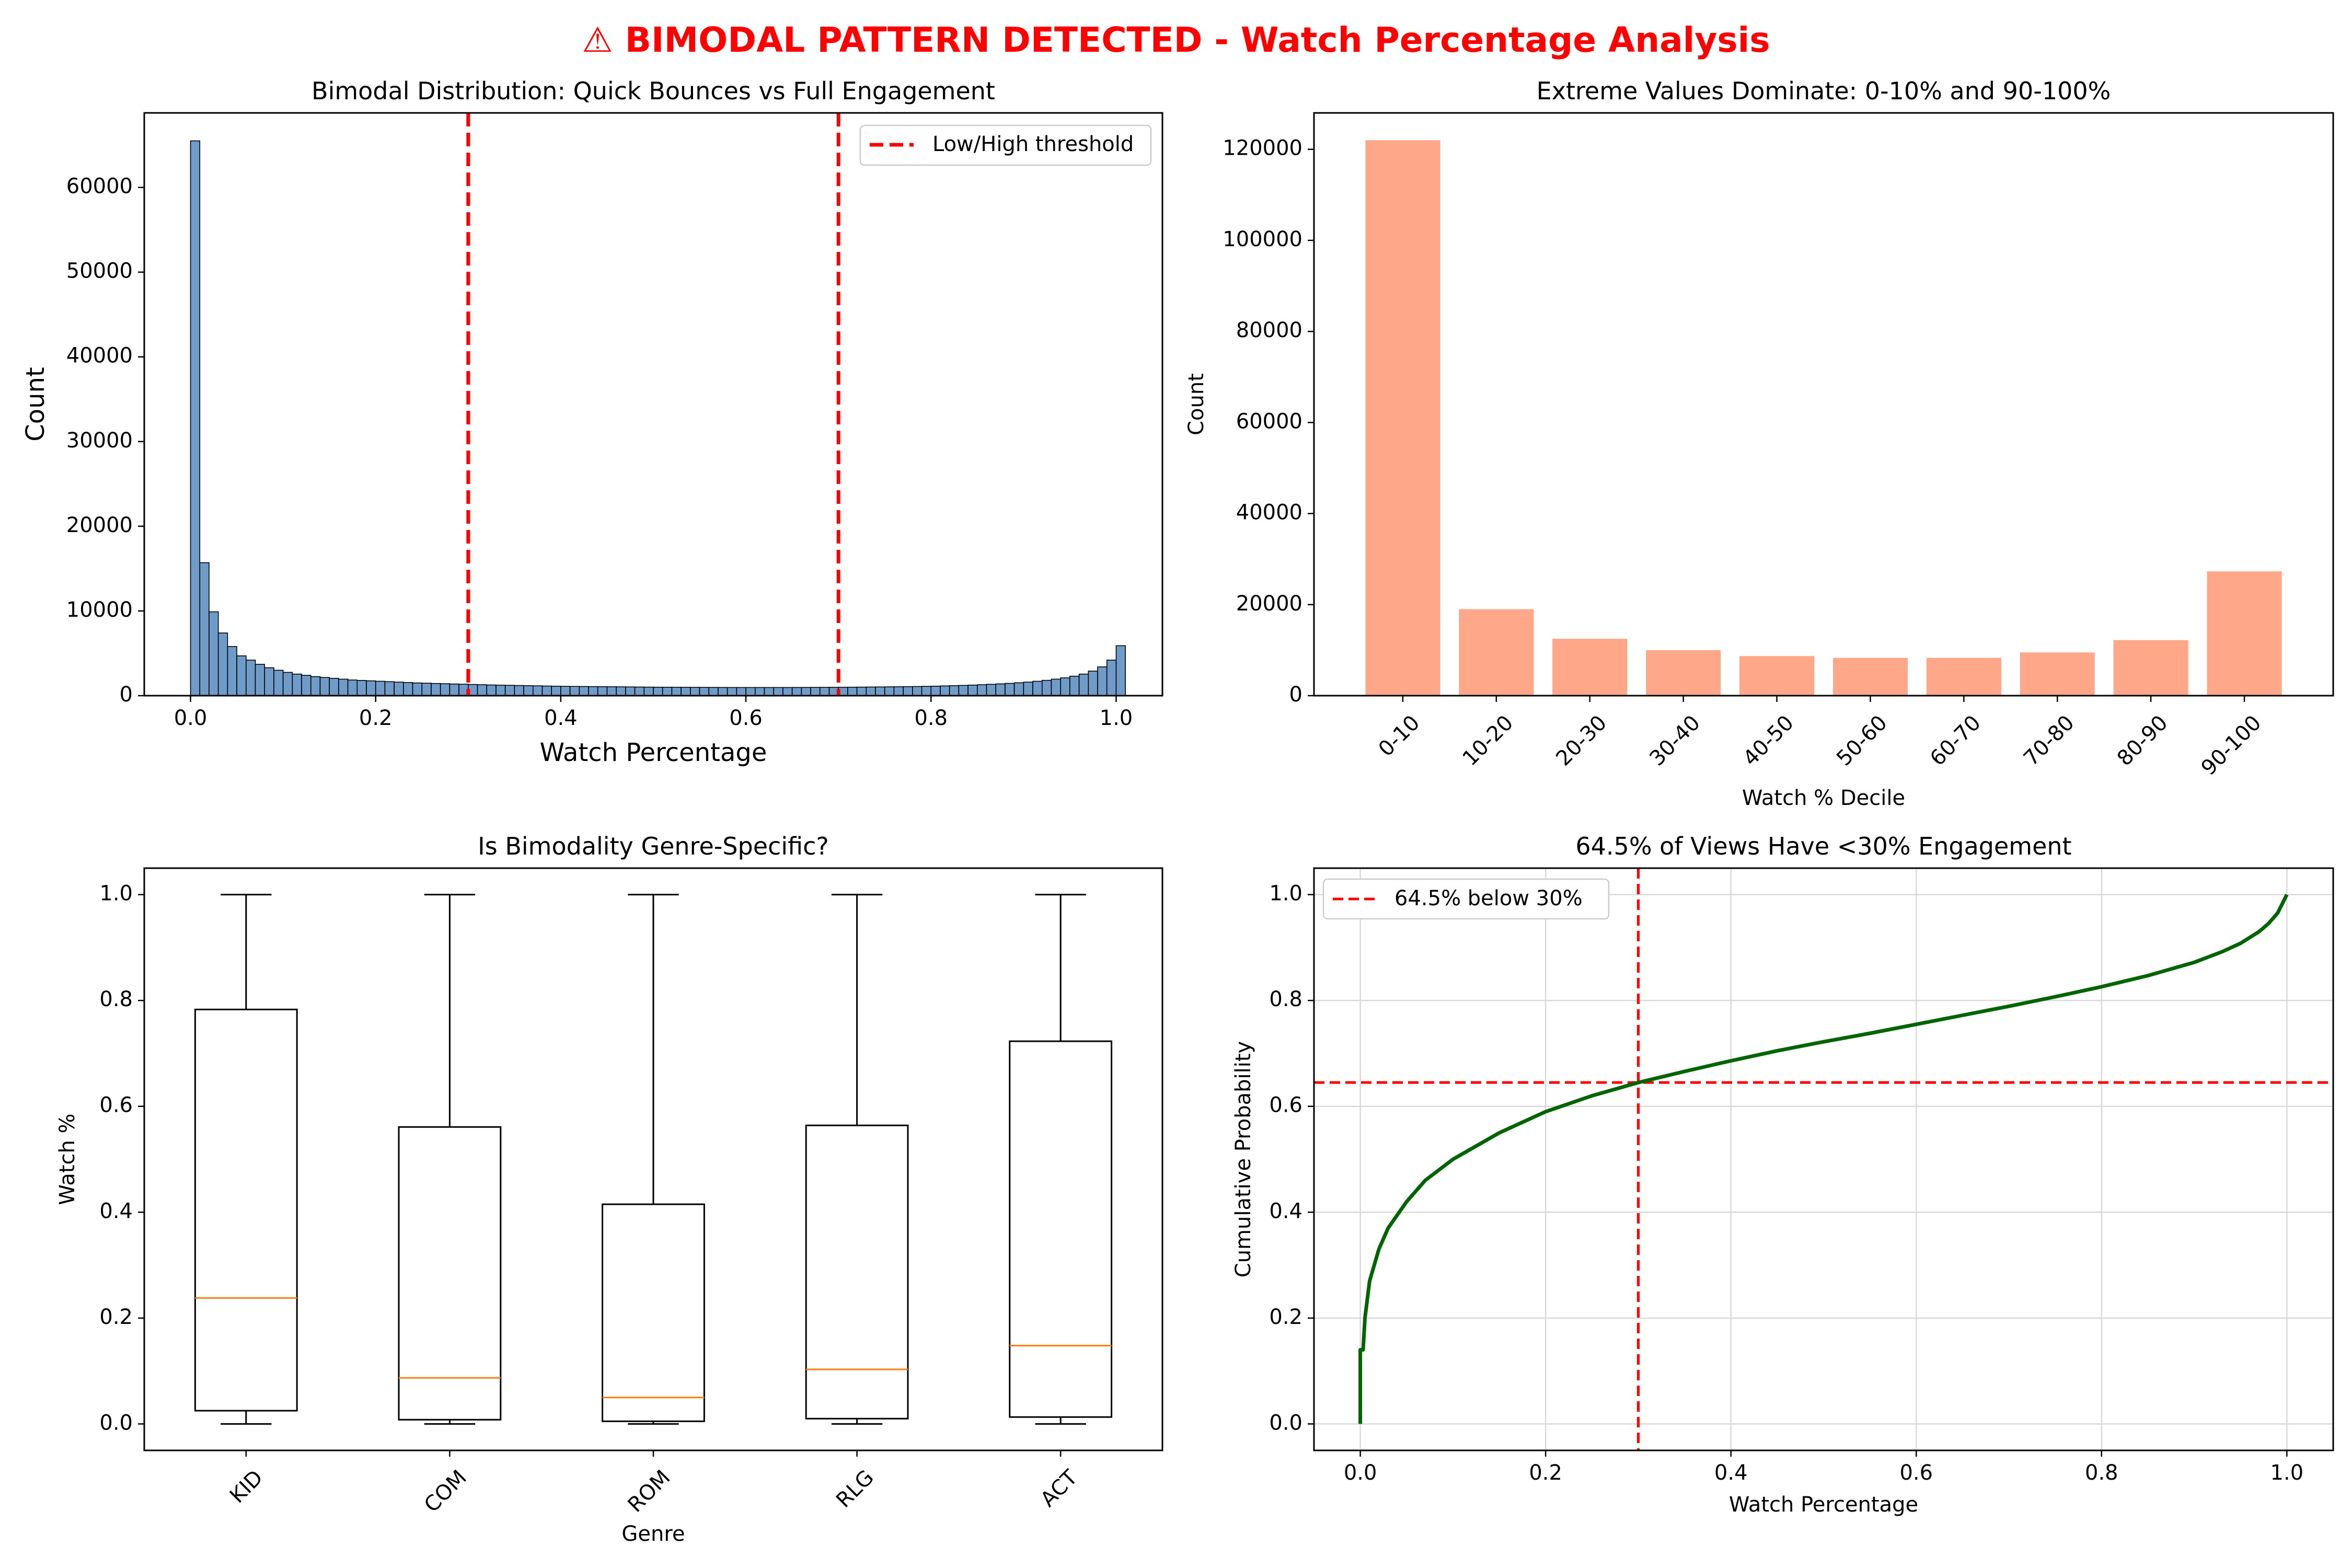 The image size is (2352, 1568). What do you see at coordinates (1545, 1473) in the screenshot?
I see `x-tick-label: 0.2` at bounding box center [1545, 1473].